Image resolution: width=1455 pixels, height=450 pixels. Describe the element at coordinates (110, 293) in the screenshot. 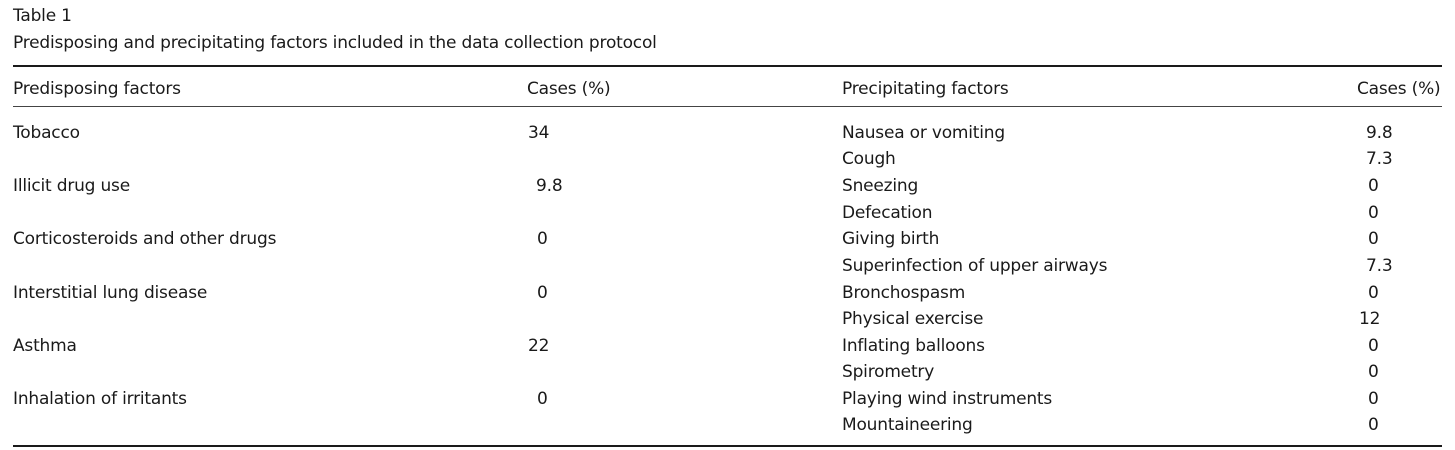

I see `predisposing-factor: Interstitial lung disease` at that location.